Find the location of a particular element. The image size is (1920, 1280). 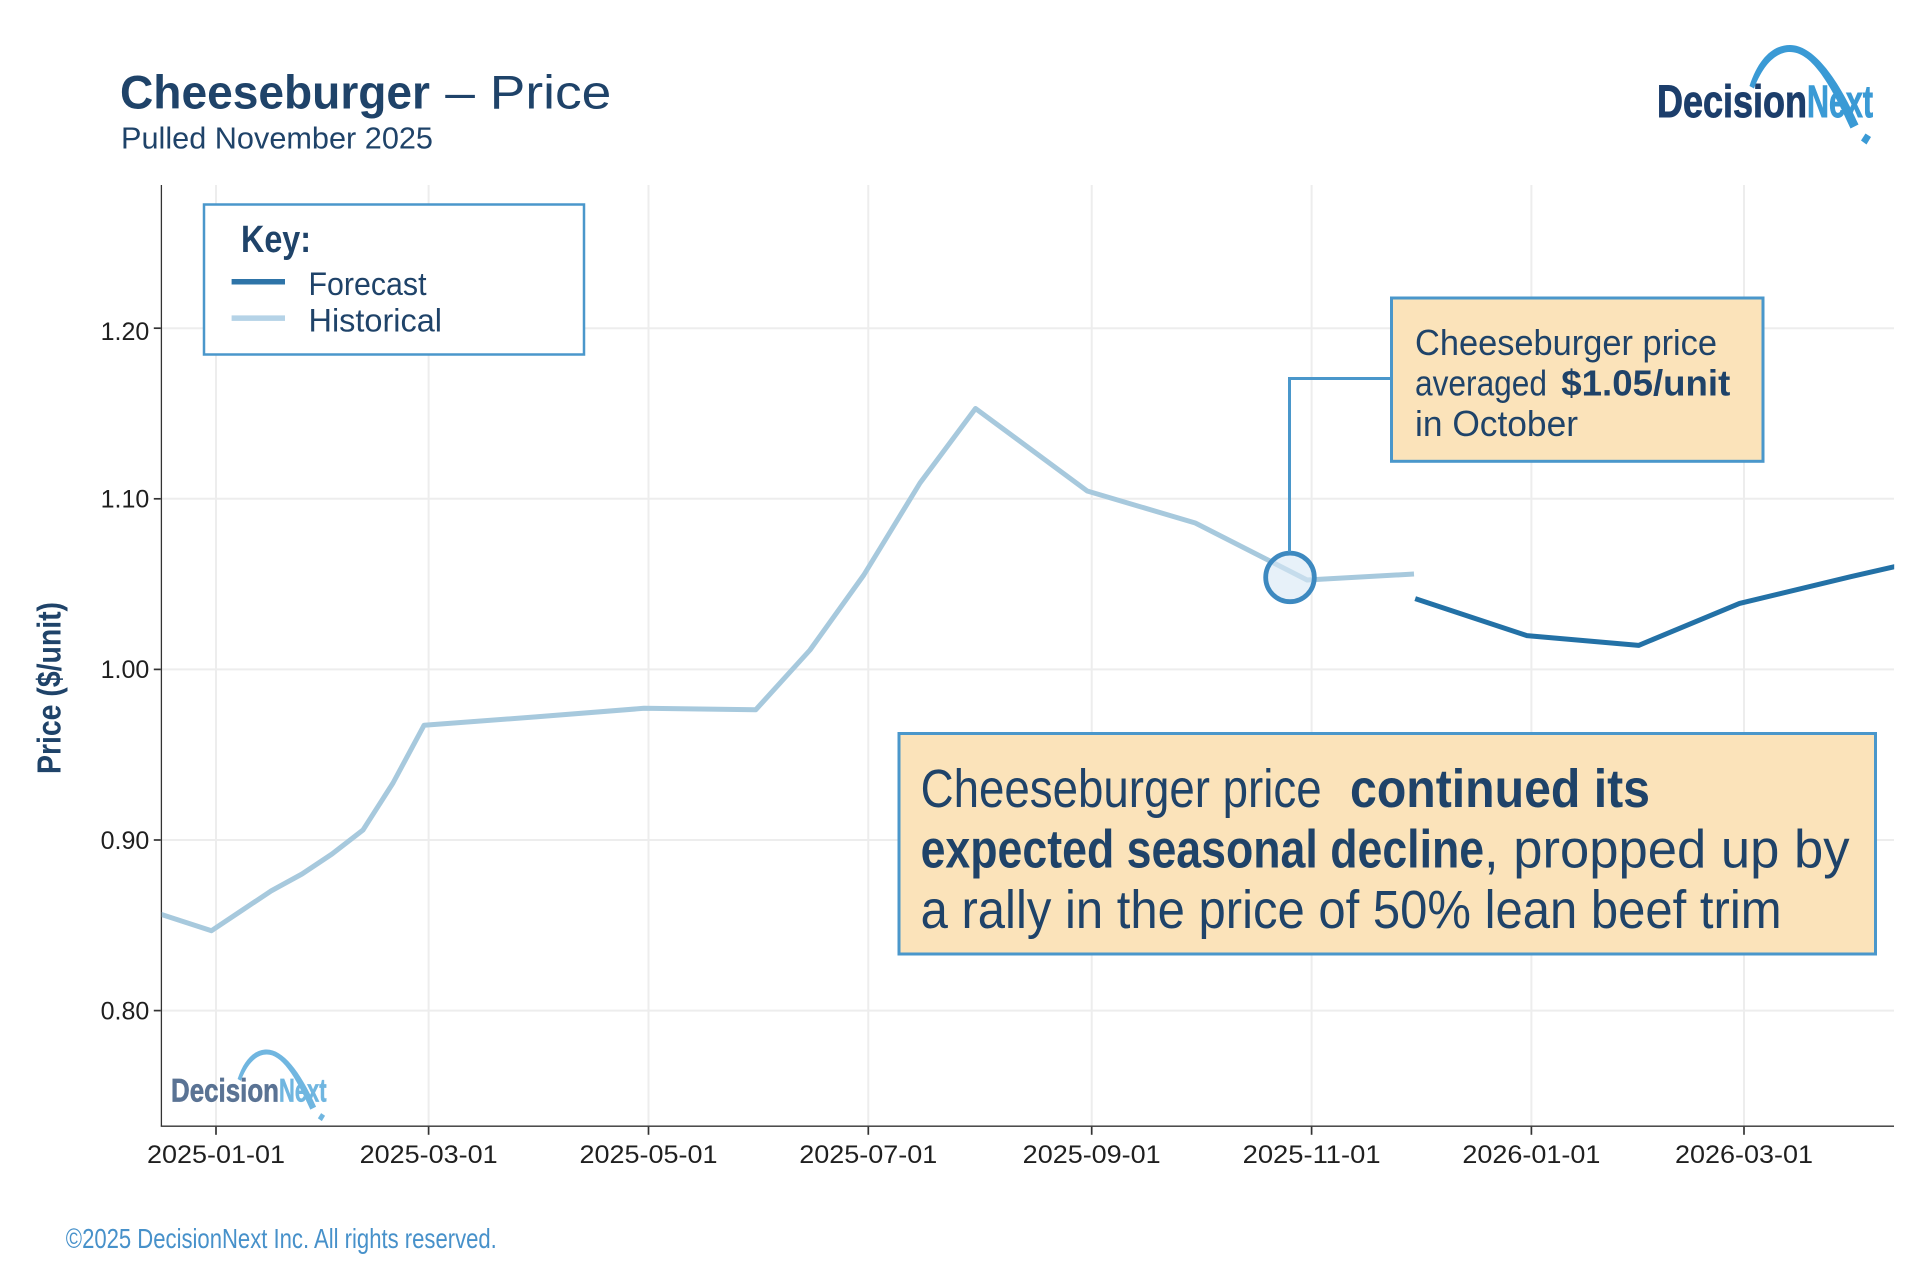

svg-text: in October is located at coordinates (1496, 423).